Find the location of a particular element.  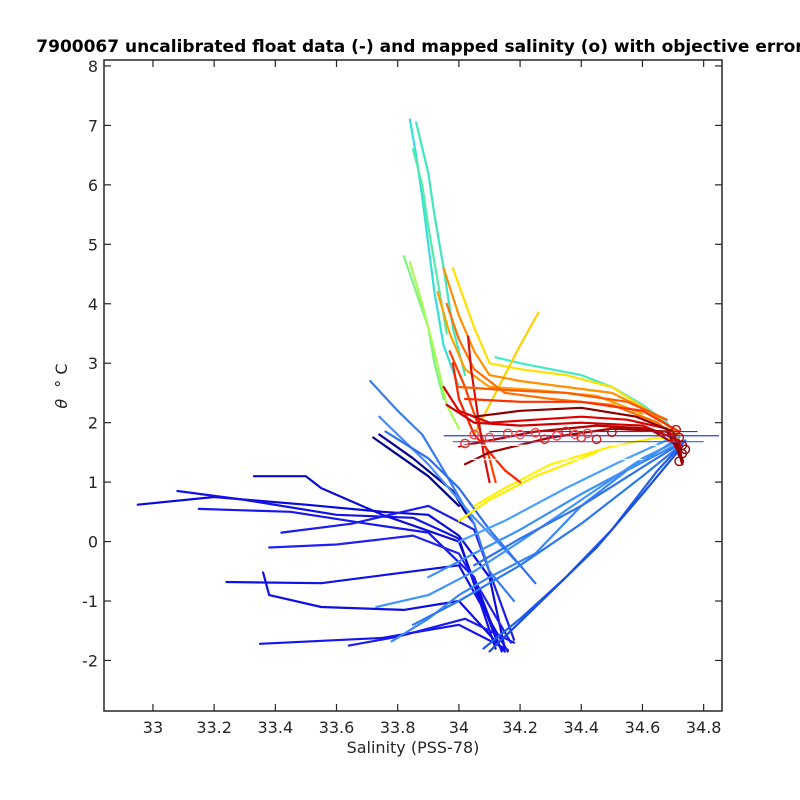

y-tick-label: -1 is located at coordinates (90, 601).